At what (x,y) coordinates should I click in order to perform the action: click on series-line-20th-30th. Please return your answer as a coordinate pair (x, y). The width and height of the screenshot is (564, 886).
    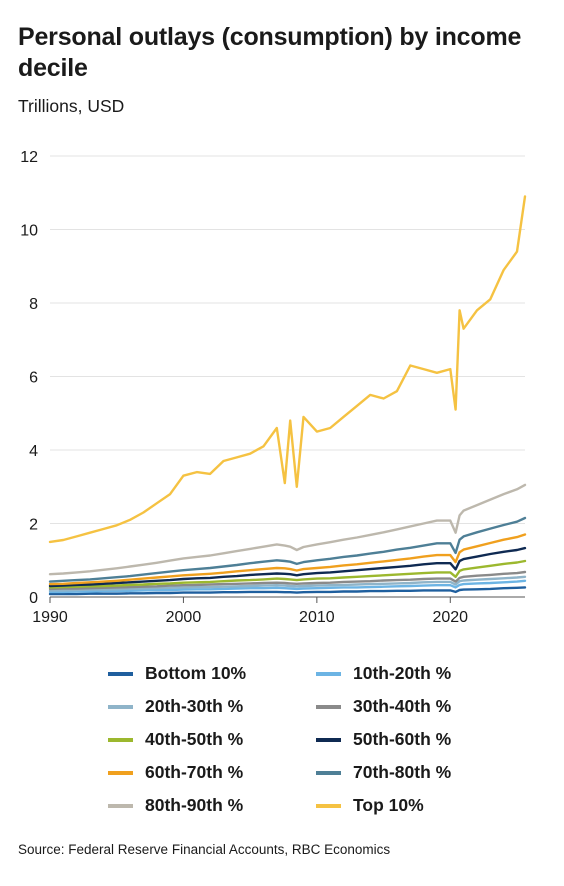
    Looking at the image, I should click on (287, 583).